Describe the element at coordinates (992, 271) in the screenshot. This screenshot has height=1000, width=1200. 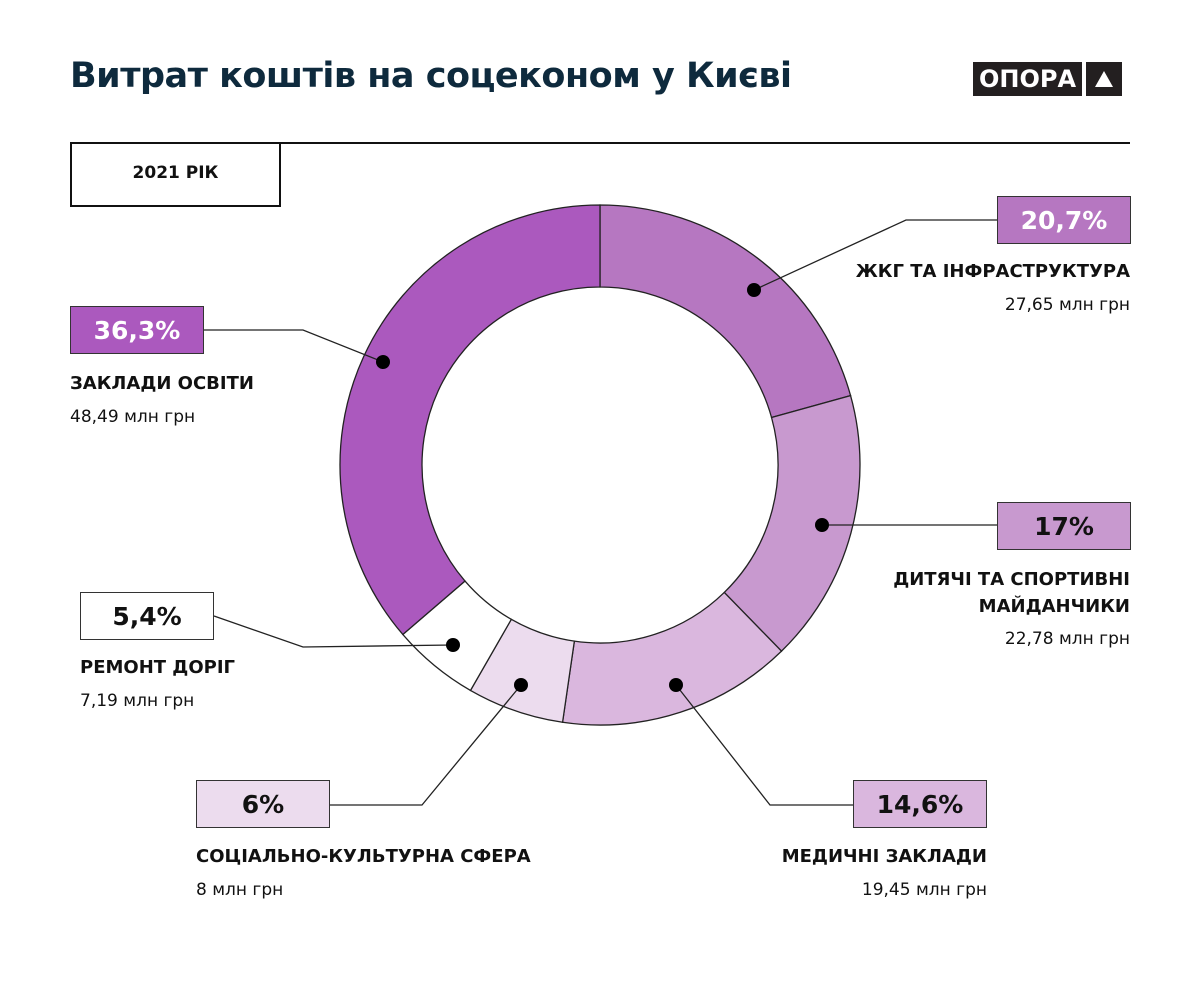
I see `category-label: ЖКГ ТА ІНФРАСТРУКТУРА` at that location.